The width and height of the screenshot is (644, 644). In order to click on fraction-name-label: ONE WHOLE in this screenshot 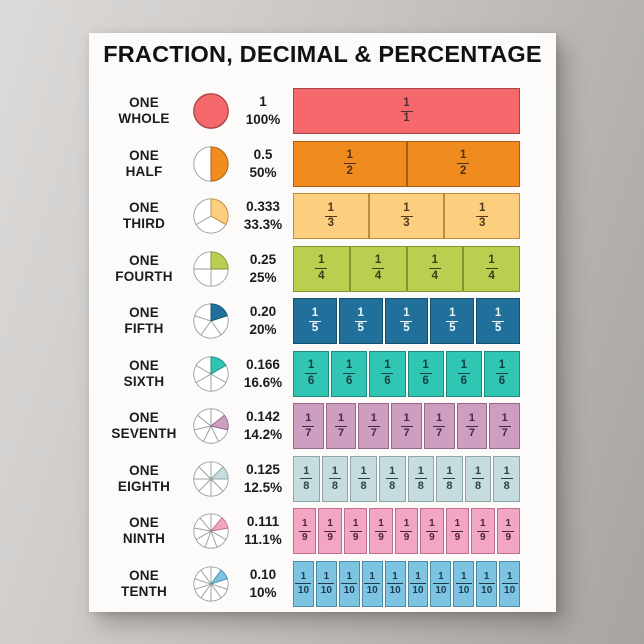, I will do `click(144, 111)`.